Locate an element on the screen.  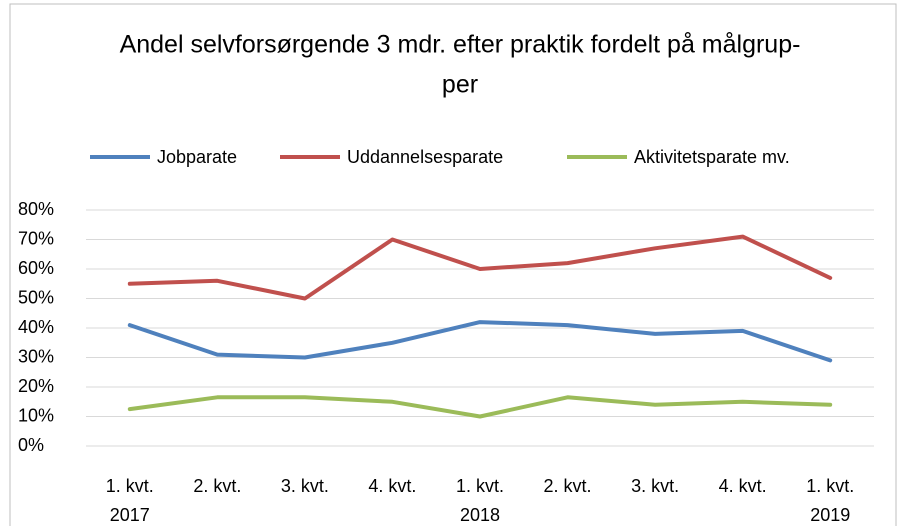
y-tick-label: 30% is located at coordinates (36, 356).